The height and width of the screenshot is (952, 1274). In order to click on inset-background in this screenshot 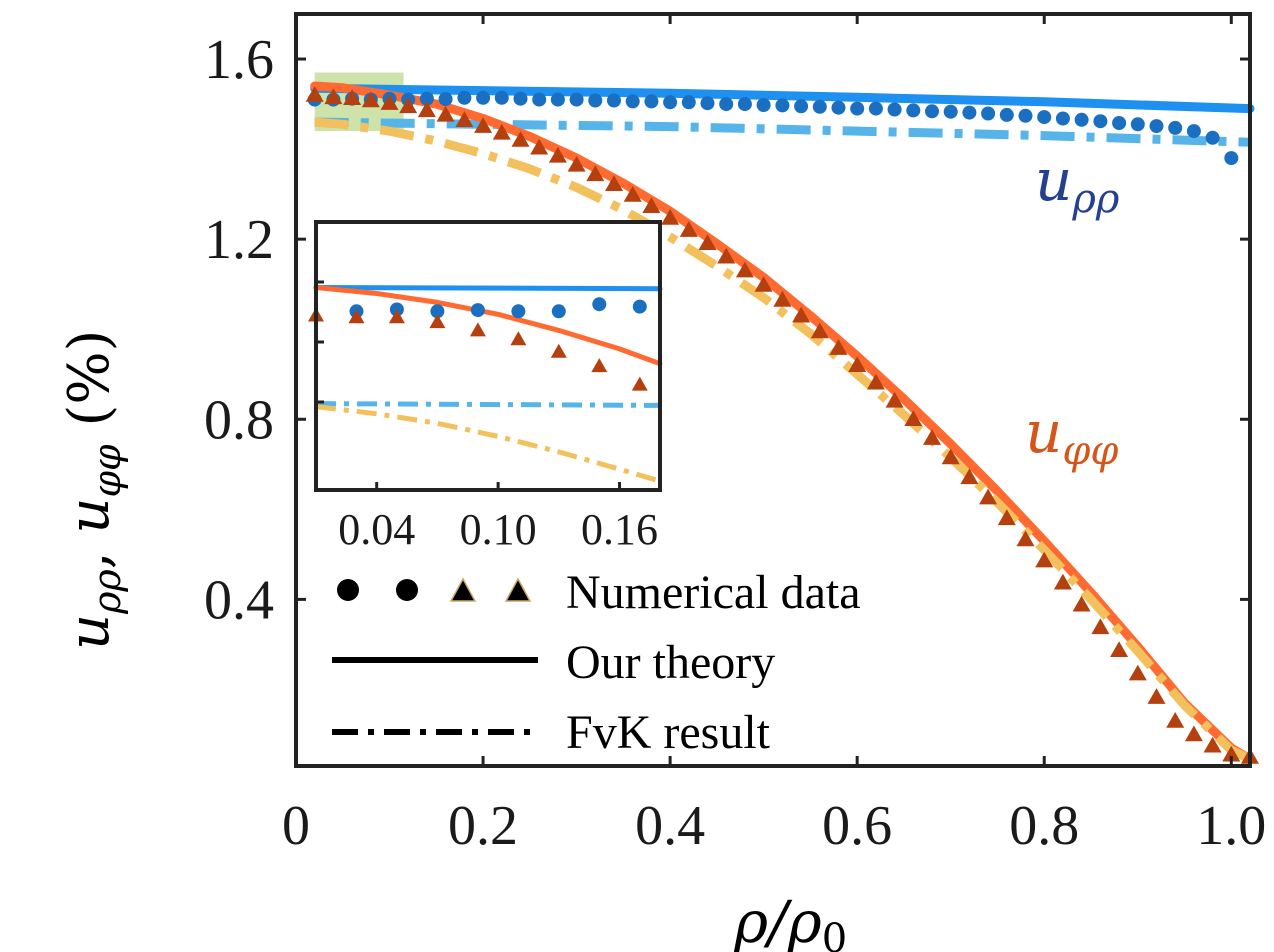, I will do `click(488, 356)`.